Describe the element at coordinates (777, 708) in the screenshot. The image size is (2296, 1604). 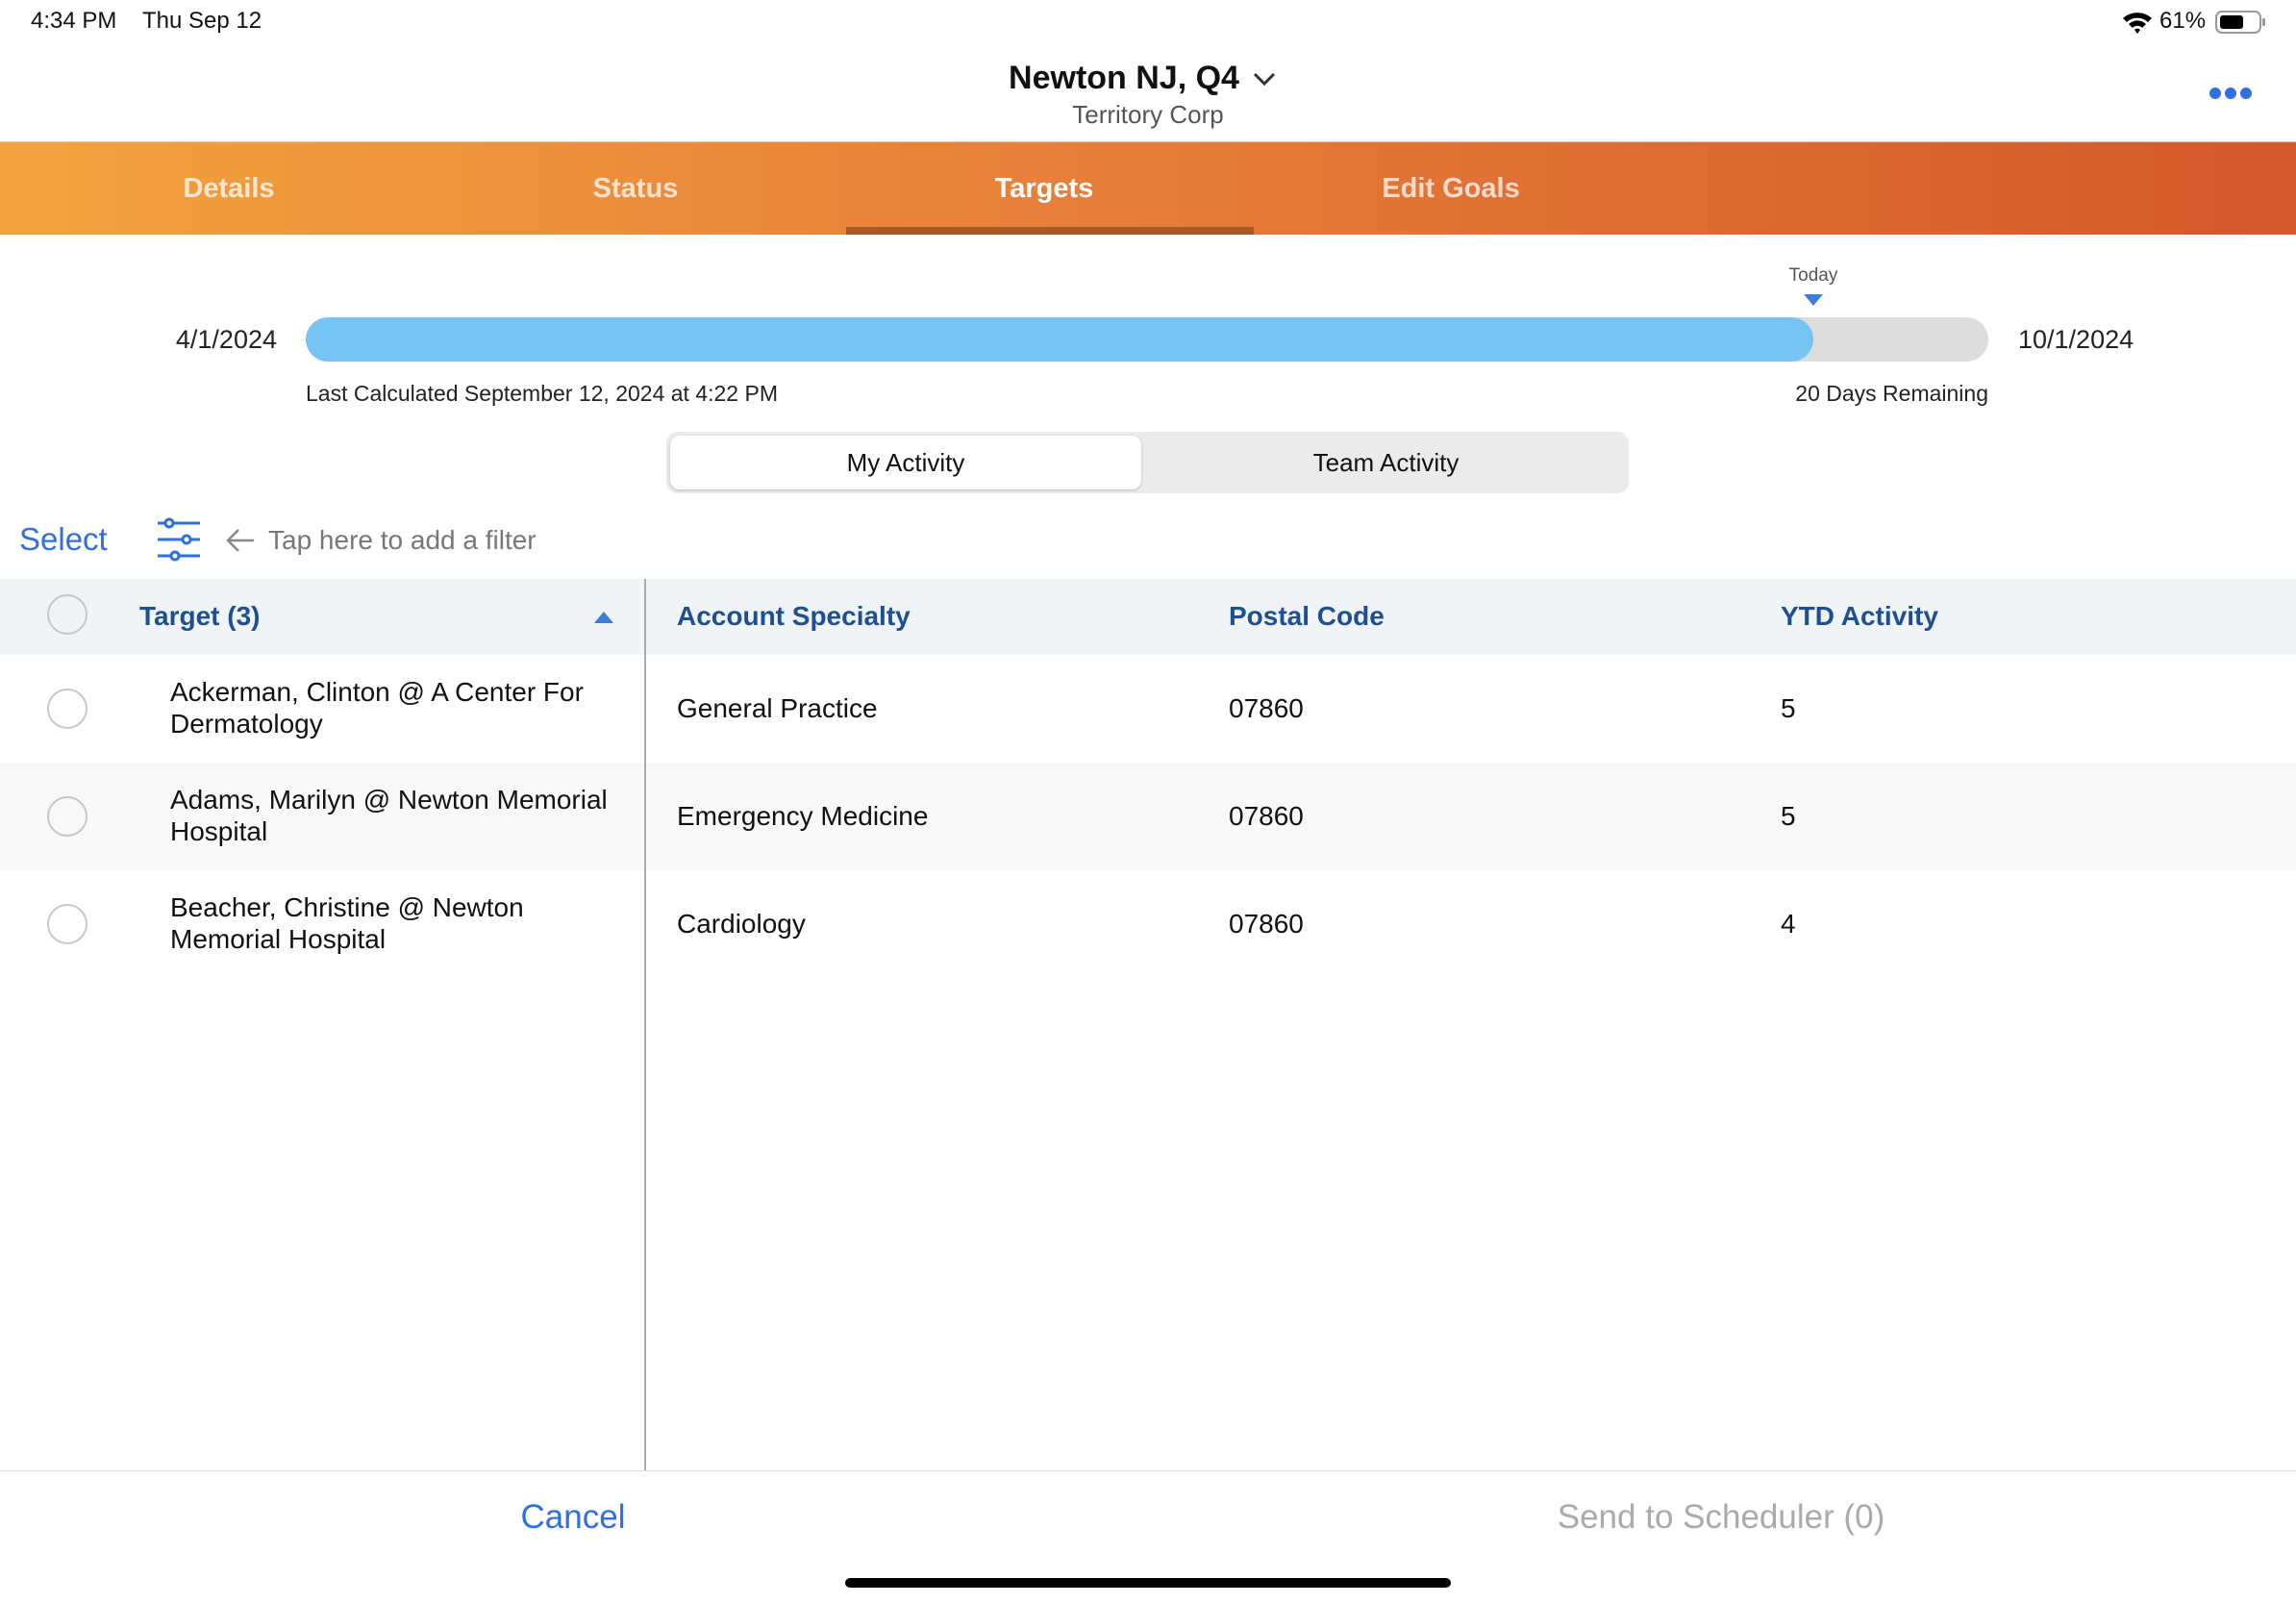
I see `cell: General Practice` at that location.